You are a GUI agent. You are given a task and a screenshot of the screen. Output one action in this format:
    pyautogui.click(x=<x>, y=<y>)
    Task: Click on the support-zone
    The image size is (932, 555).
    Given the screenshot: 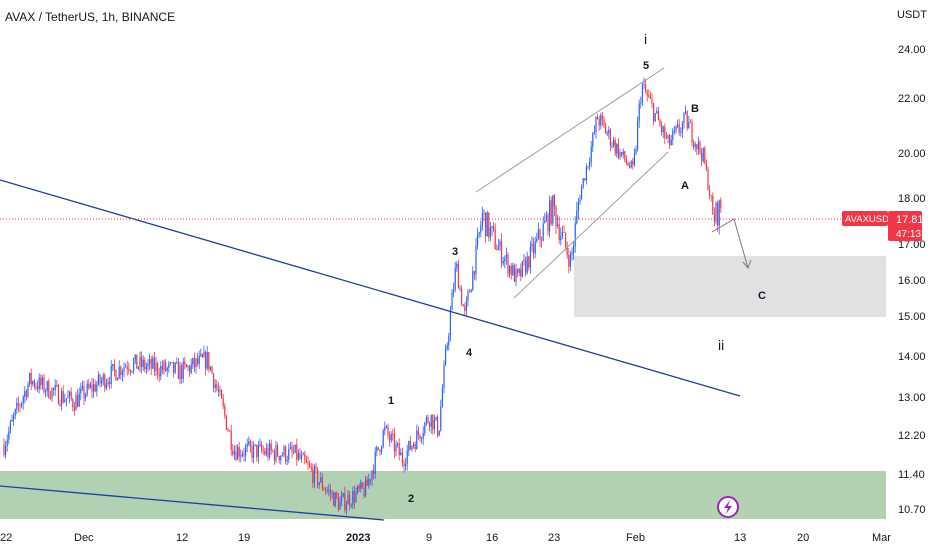 What is the action you would take?
    pyautogui.click(x=443, y=495)
    